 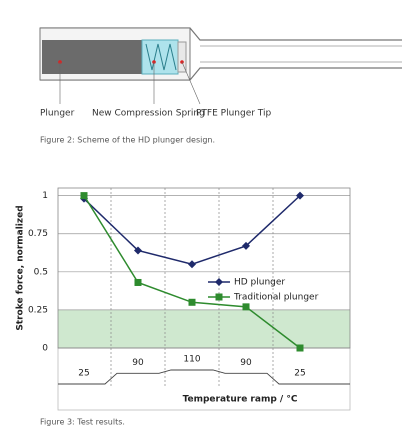 What do you see at coordinates (57, 114) in the screenshot?
I see `diagram-label: Plunger` at bounding box center [57, 114].